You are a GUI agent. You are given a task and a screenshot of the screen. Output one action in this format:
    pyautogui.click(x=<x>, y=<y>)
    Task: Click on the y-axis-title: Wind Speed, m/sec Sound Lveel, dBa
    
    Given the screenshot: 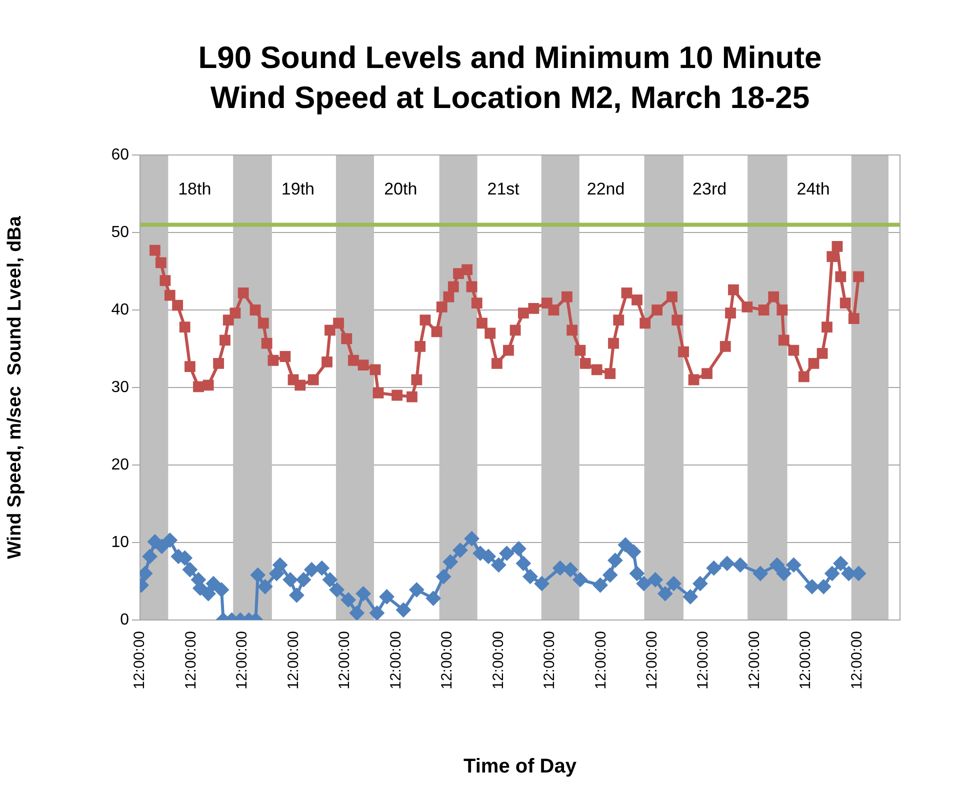 What is the action you would take?
    pyautogui.click(x=15, y=387)
    